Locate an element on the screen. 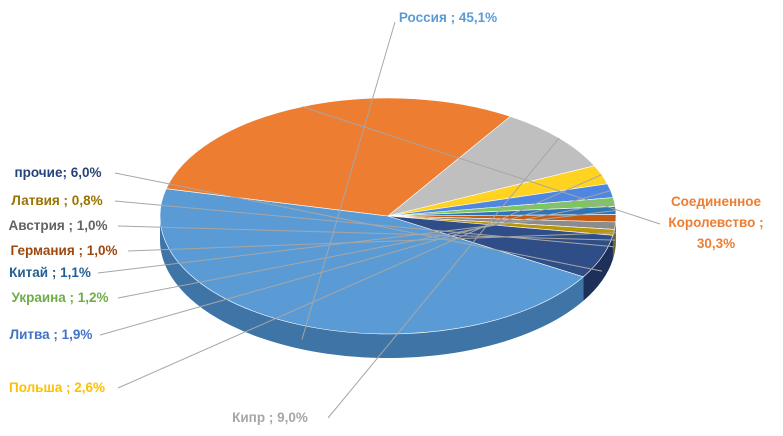 Image resolution: width=783 pixels, height=436 pixels. pie-side-австрия is located at coordinates (615, 238).